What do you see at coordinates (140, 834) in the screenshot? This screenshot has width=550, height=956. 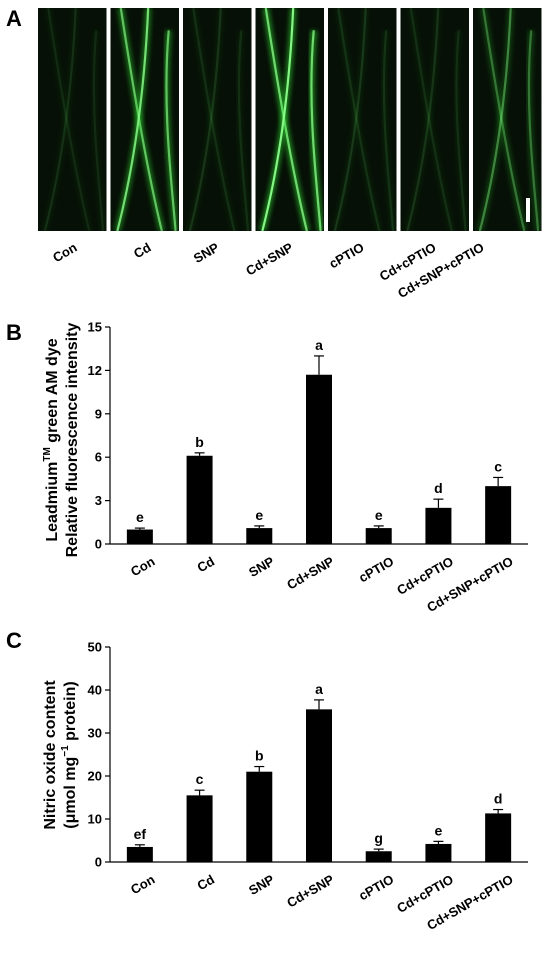 I see `significance-letter: ef` at bounding box center [140, 834].